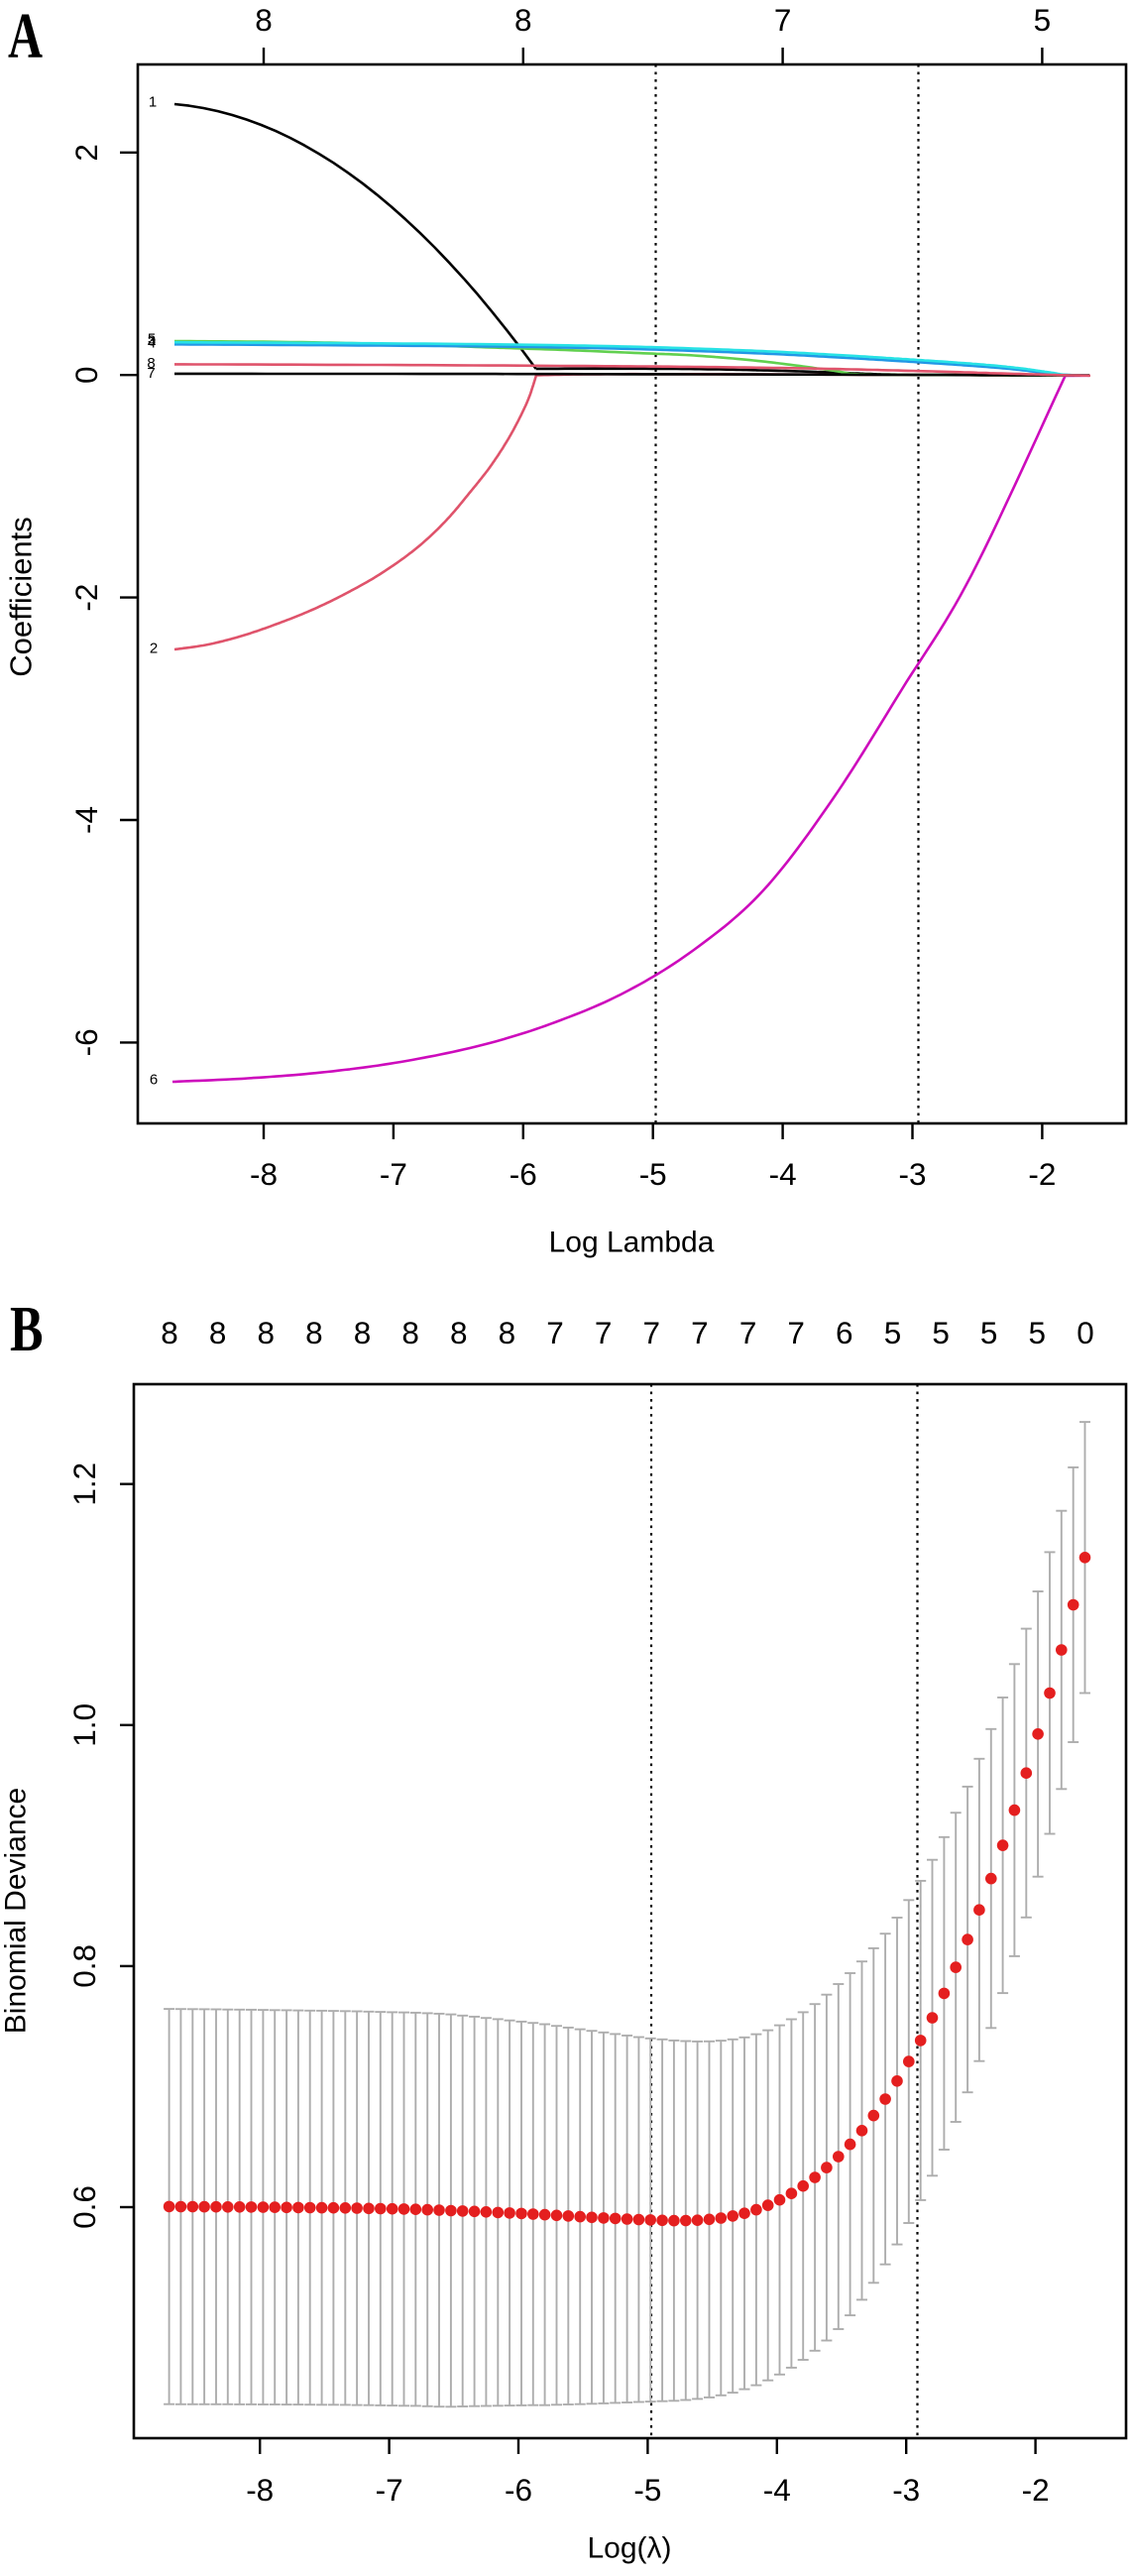 The width and height of the screenshot is (1133, 2576). What do you see at coordinates (25, 36) in the screenshot?
I see `svg-text: A` at bounding box center [25, 36].